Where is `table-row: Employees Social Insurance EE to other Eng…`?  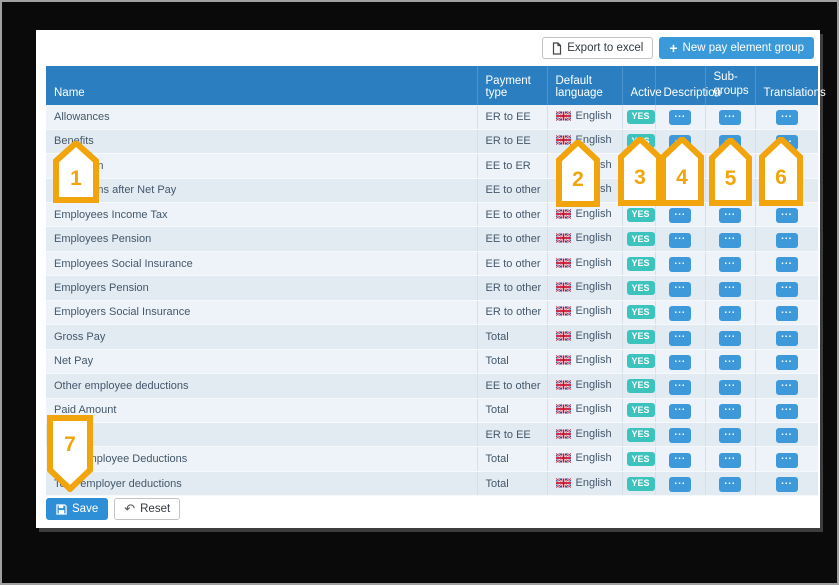 table-row: Employees Social Insurance EE to other Eng… is located at coordinates (432, 264).